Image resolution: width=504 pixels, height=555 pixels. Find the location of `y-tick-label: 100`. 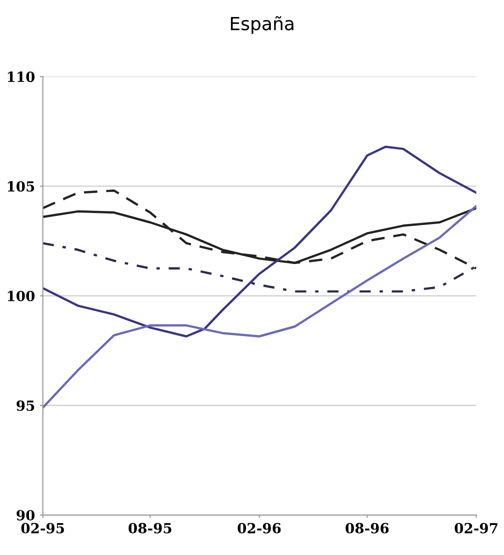

y-tick-label: 100 is located at coordinates (21, 296).